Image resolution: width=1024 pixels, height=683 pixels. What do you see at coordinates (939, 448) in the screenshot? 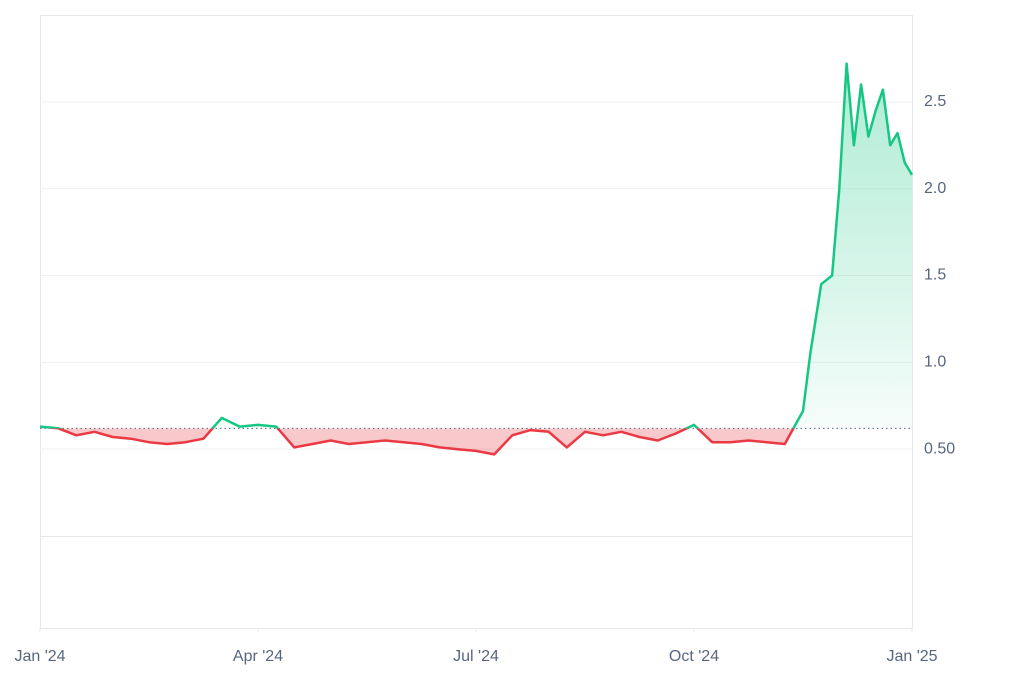
I see `y-tick-label: 0.50` at bounding box center [939, 448].